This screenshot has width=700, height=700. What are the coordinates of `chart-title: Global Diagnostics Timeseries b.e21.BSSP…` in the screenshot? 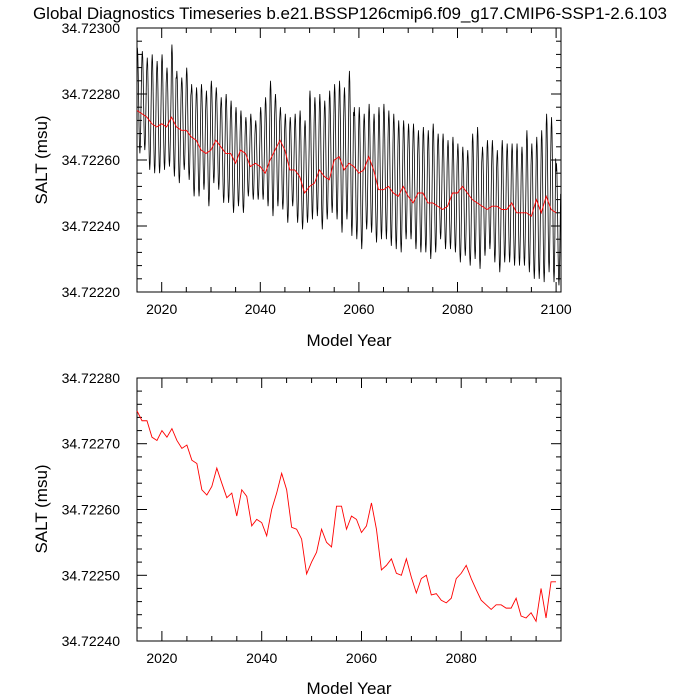 It's located at (350, 13).